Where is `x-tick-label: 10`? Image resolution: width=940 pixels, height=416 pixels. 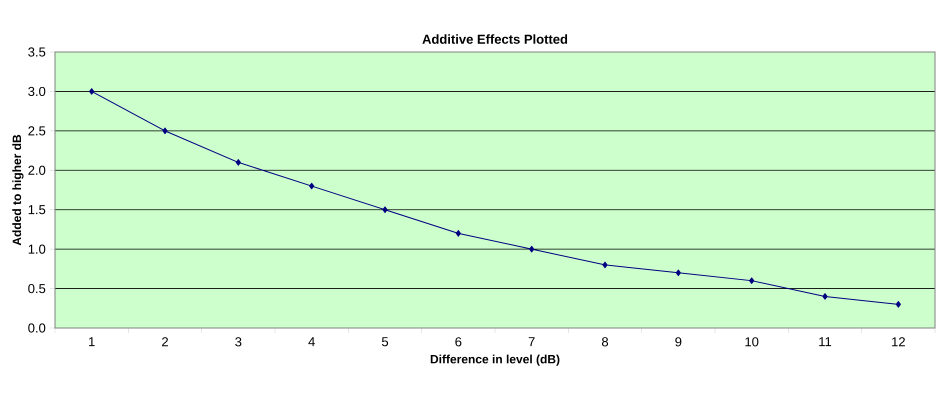
x-tick-label: 10 is located at coordinates (751, 341).